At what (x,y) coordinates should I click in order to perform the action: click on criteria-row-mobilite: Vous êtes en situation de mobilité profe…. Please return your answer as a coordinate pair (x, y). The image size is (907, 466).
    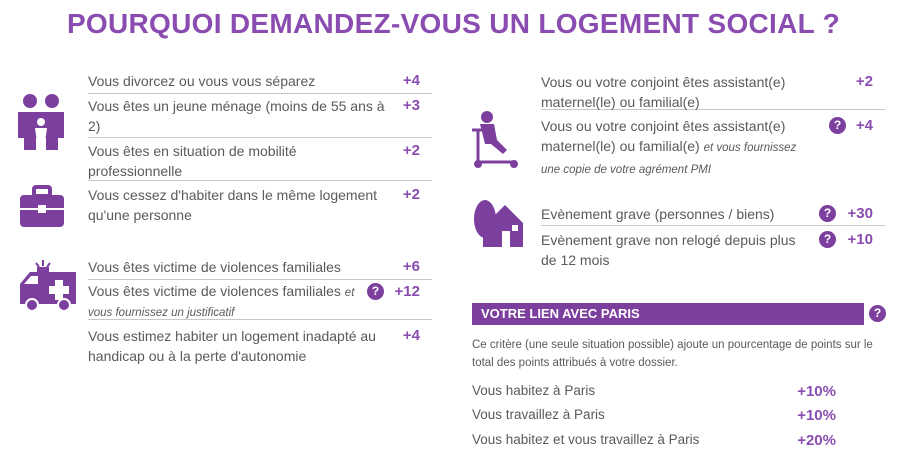
    Looking at the image, I should click on (260, 161).